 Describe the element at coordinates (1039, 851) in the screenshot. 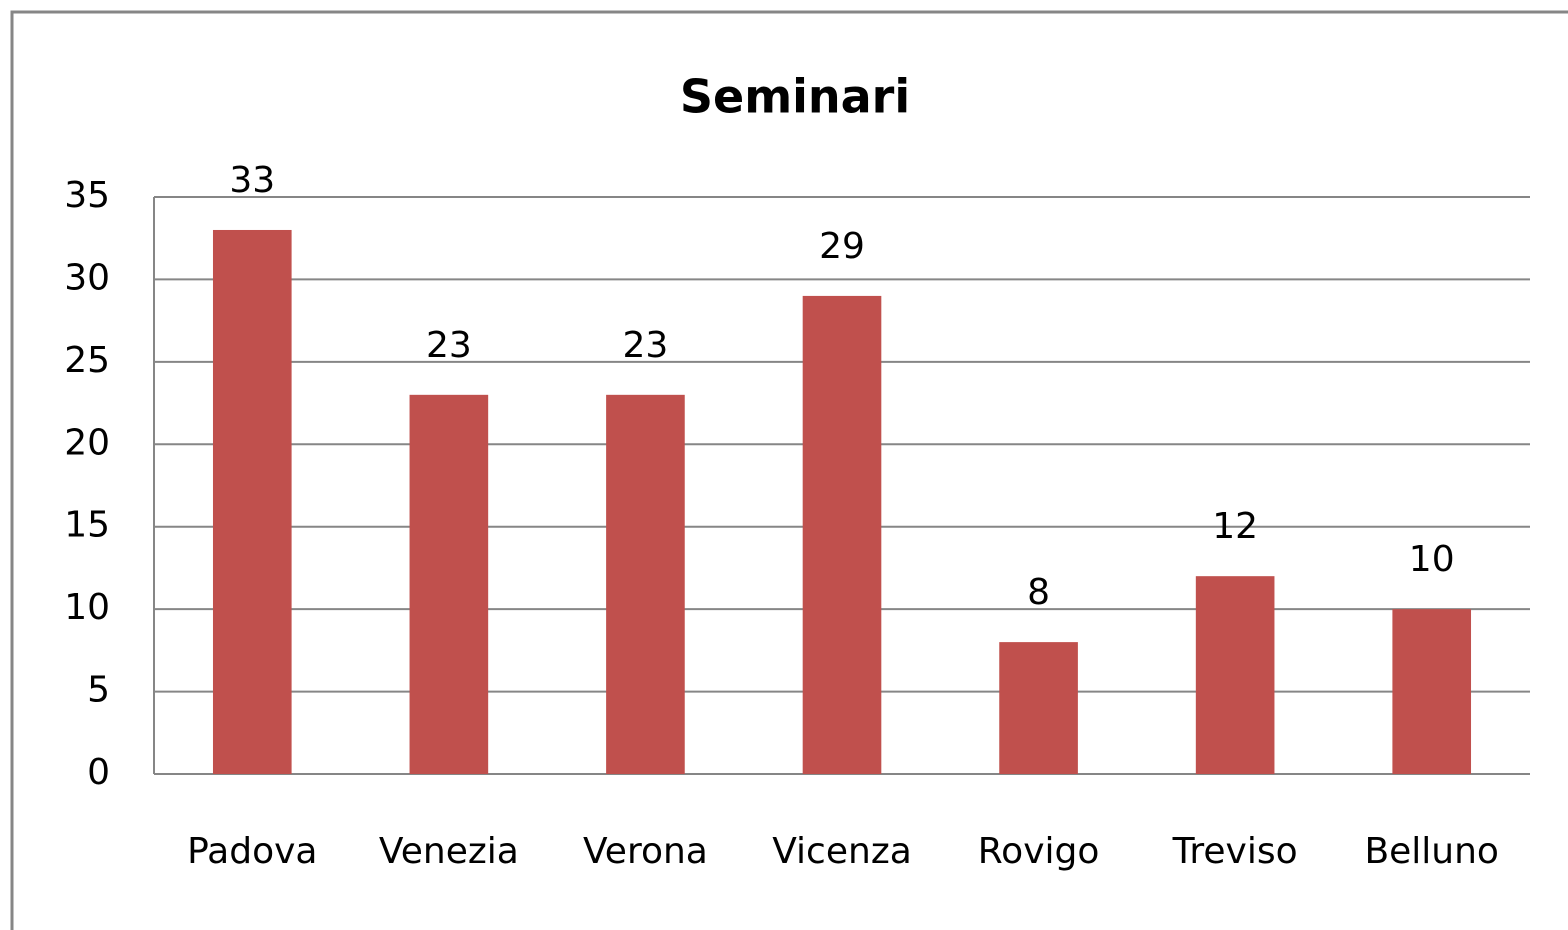

I see `x-tick-label: Rovigo` at that location.